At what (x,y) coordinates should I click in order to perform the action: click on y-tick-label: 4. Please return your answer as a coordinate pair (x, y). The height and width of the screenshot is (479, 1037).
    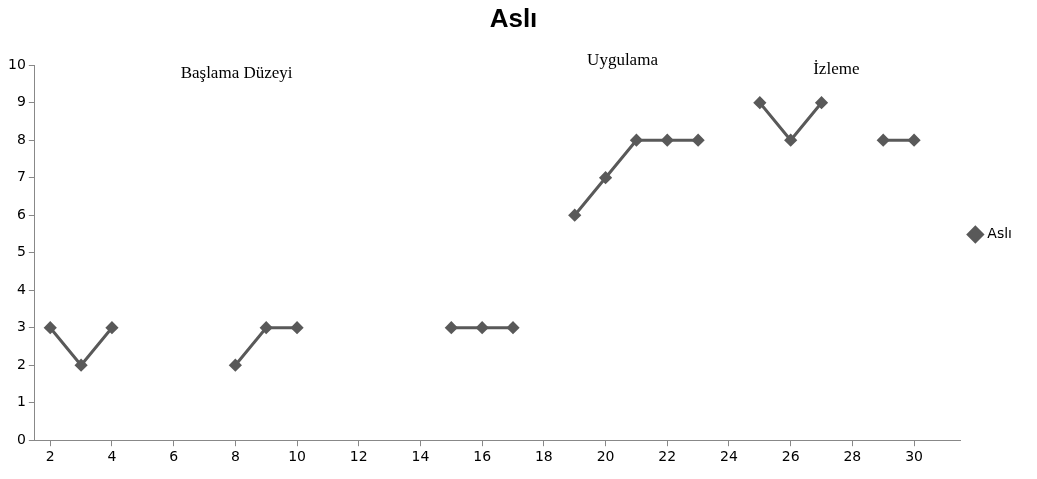
    Looking at the image, I should click on (21, 288).